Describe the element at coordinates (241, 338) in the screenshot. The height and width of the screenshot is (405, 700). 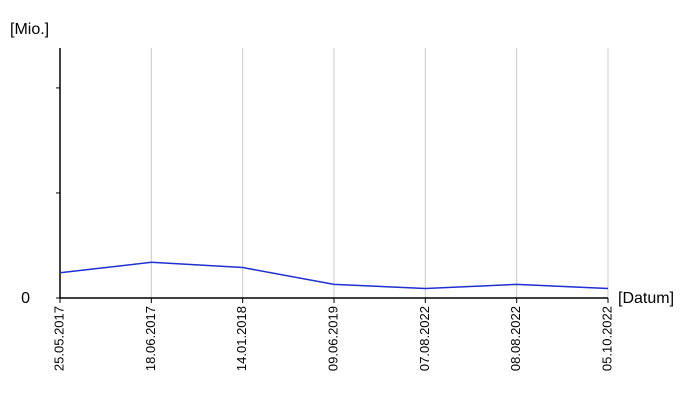
I see `x-tick-label: 14.01.2018` at that location.